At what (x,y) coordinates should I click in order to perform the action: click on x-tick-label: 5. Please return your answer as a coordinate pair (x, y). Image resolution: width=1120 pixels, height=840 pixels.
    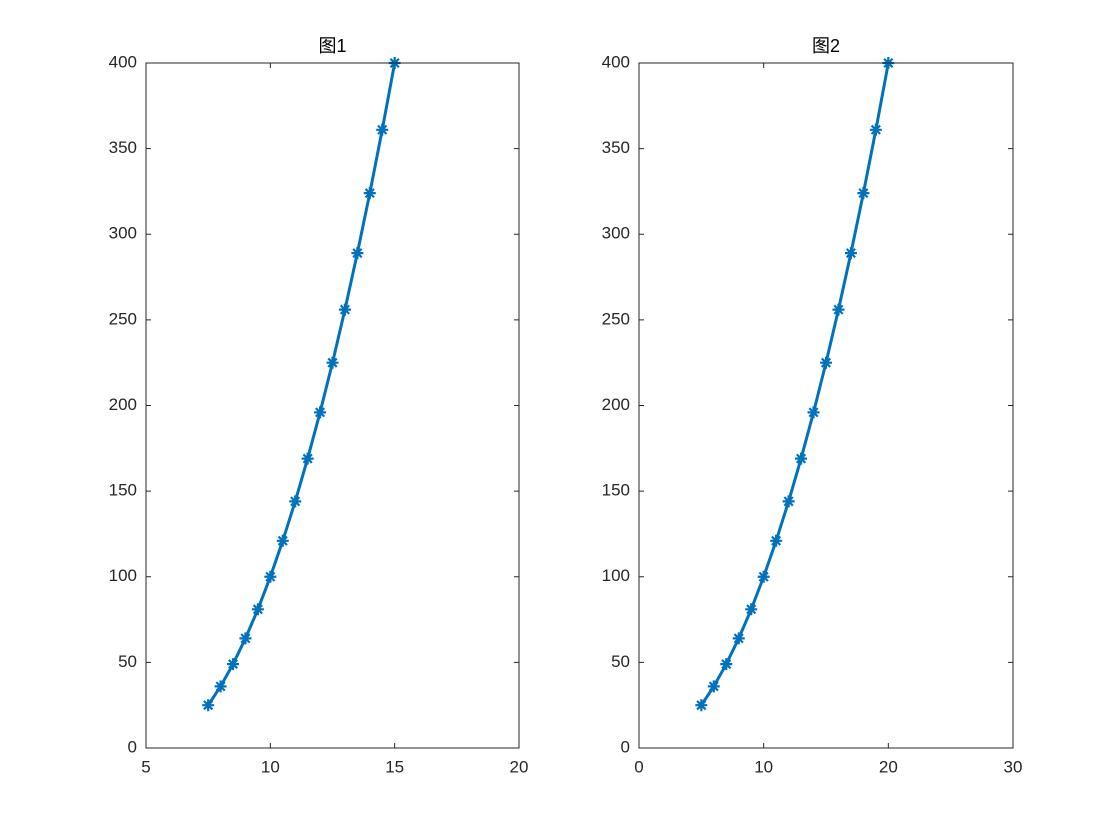
    Looking at the image, I should click on (145, 766).